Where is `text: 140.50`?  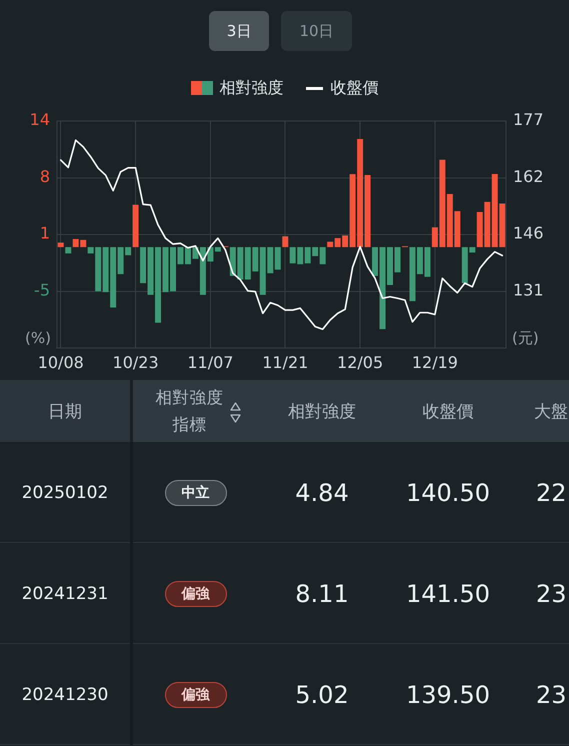 text: 140.50 is located at coordinates (448, 492).